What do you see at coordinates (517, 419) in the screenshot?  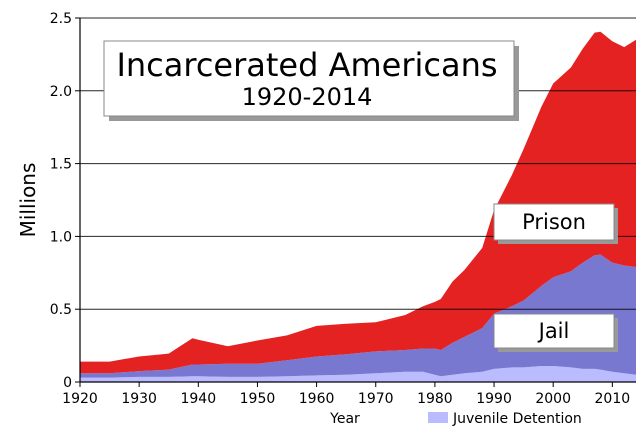 I see `legend-label-juvenile: Juvenile Detention` at bounding box center [517, 419].